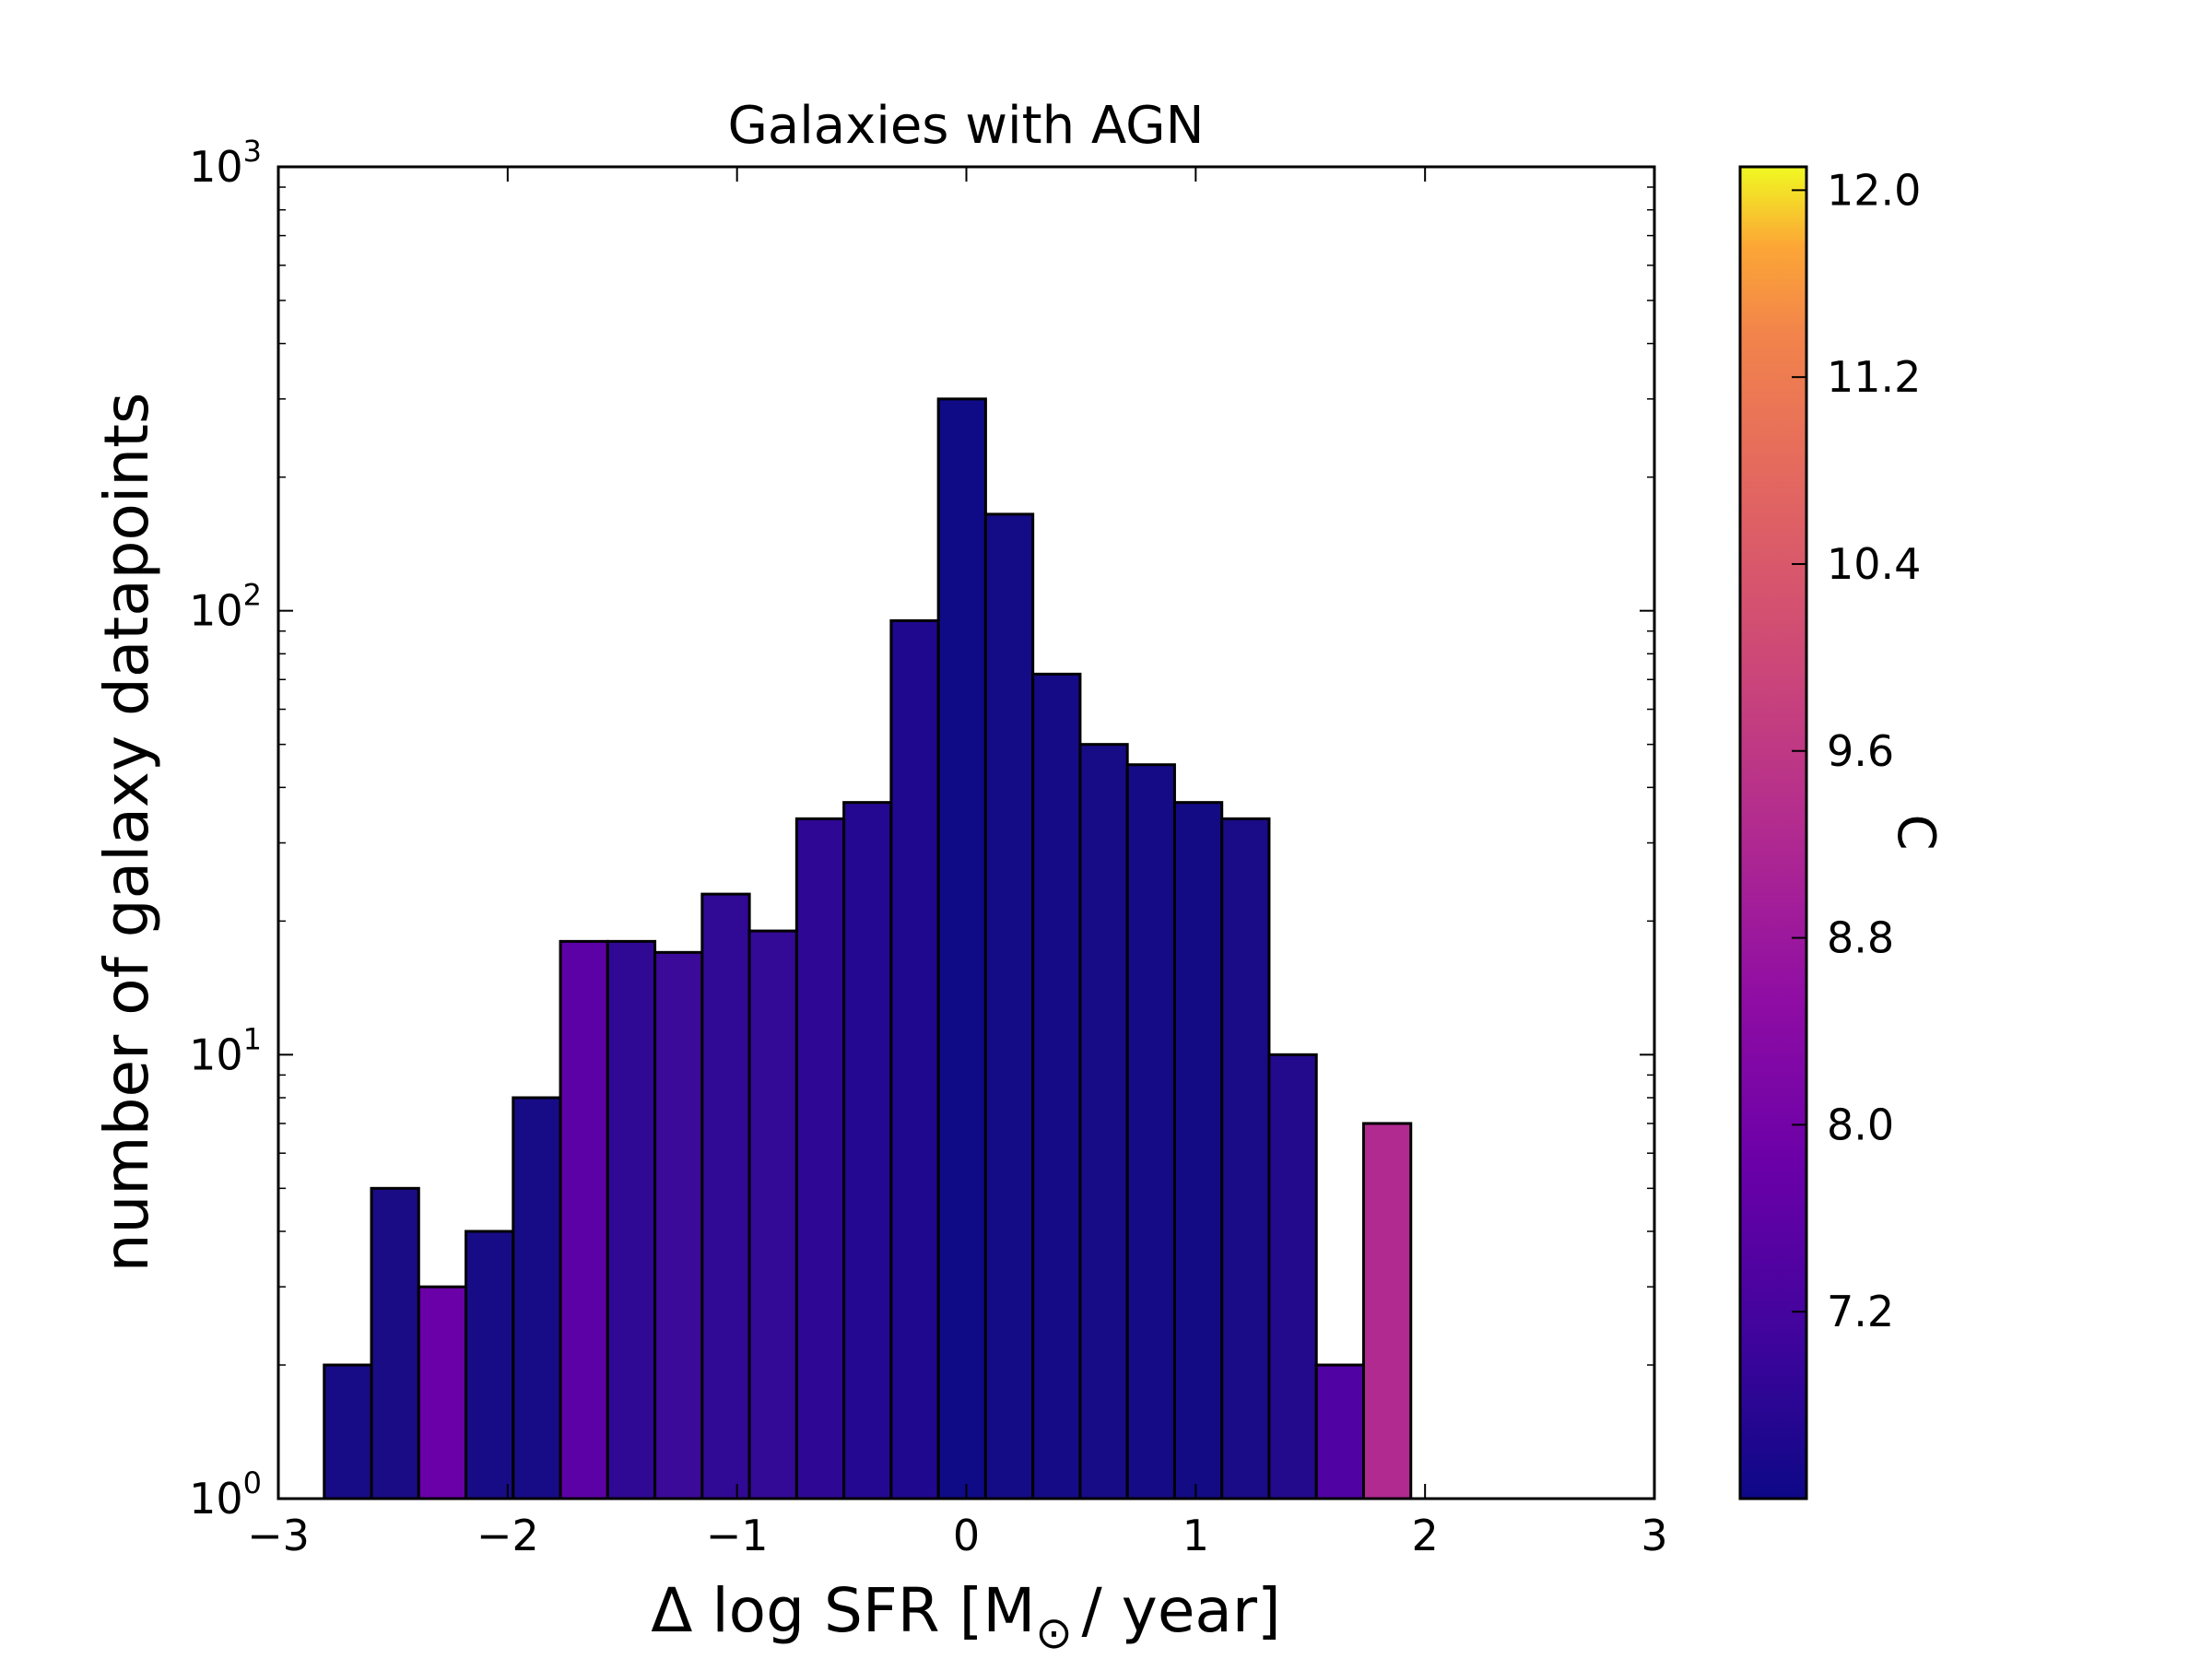  I want to click on colorbar-label: C, so click(1916, 832).